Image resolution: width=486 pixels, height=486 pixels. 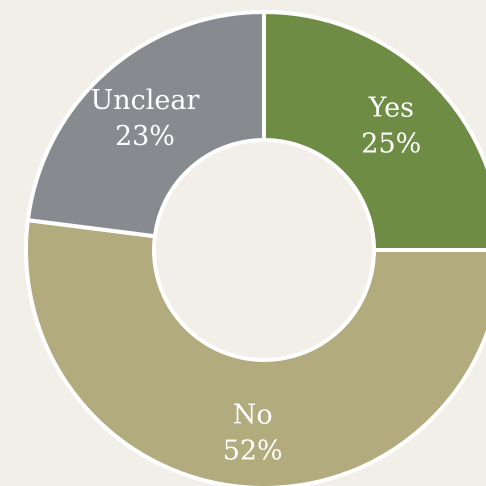 What do you see at coordinates (145, 100) in the screenshot?
I see `slice-label-unclear: Unclear` at bounding box center [145, 100].